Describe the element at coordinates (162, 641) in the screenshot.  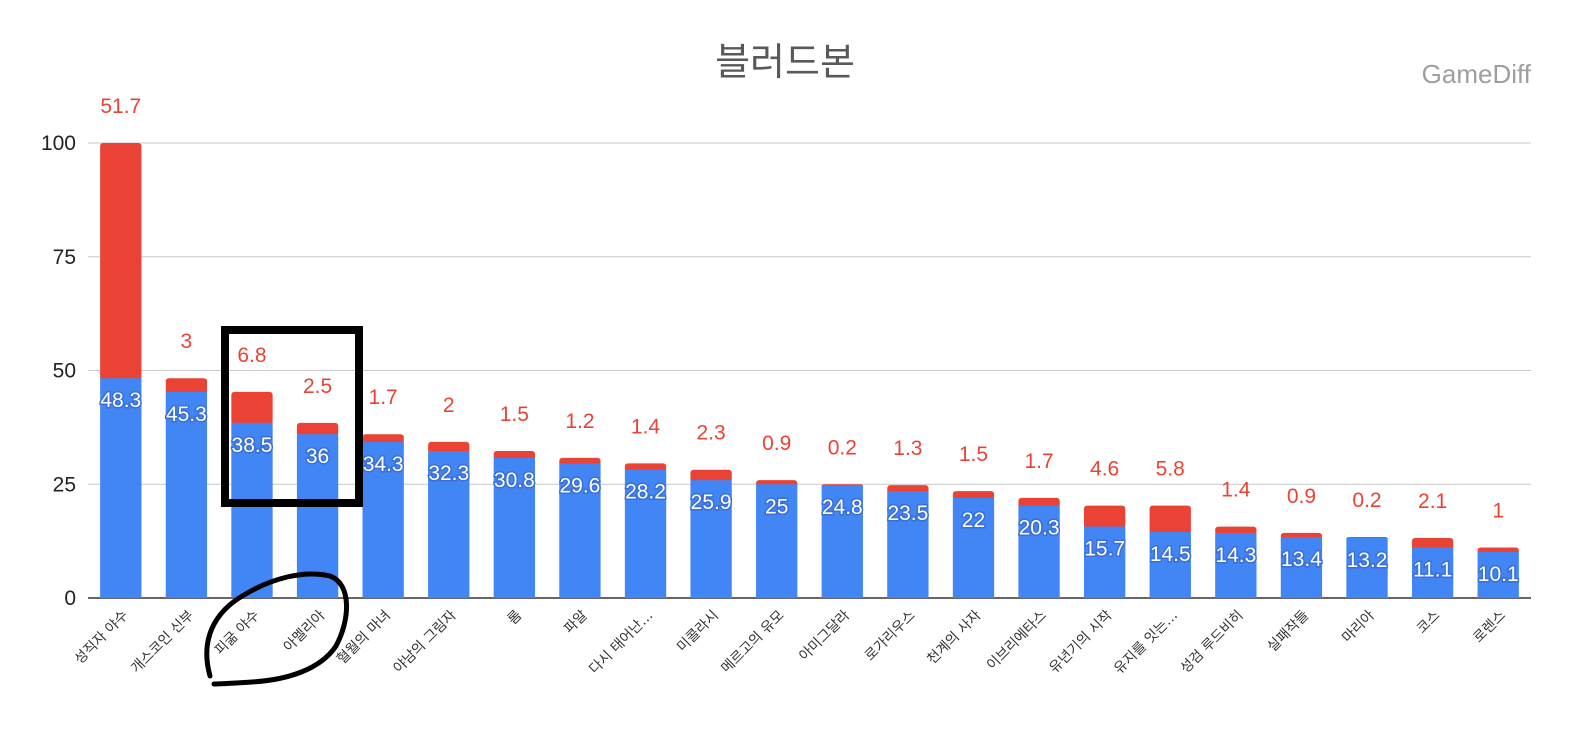
I see `x-category-label: 개스코인 신부` at that location.